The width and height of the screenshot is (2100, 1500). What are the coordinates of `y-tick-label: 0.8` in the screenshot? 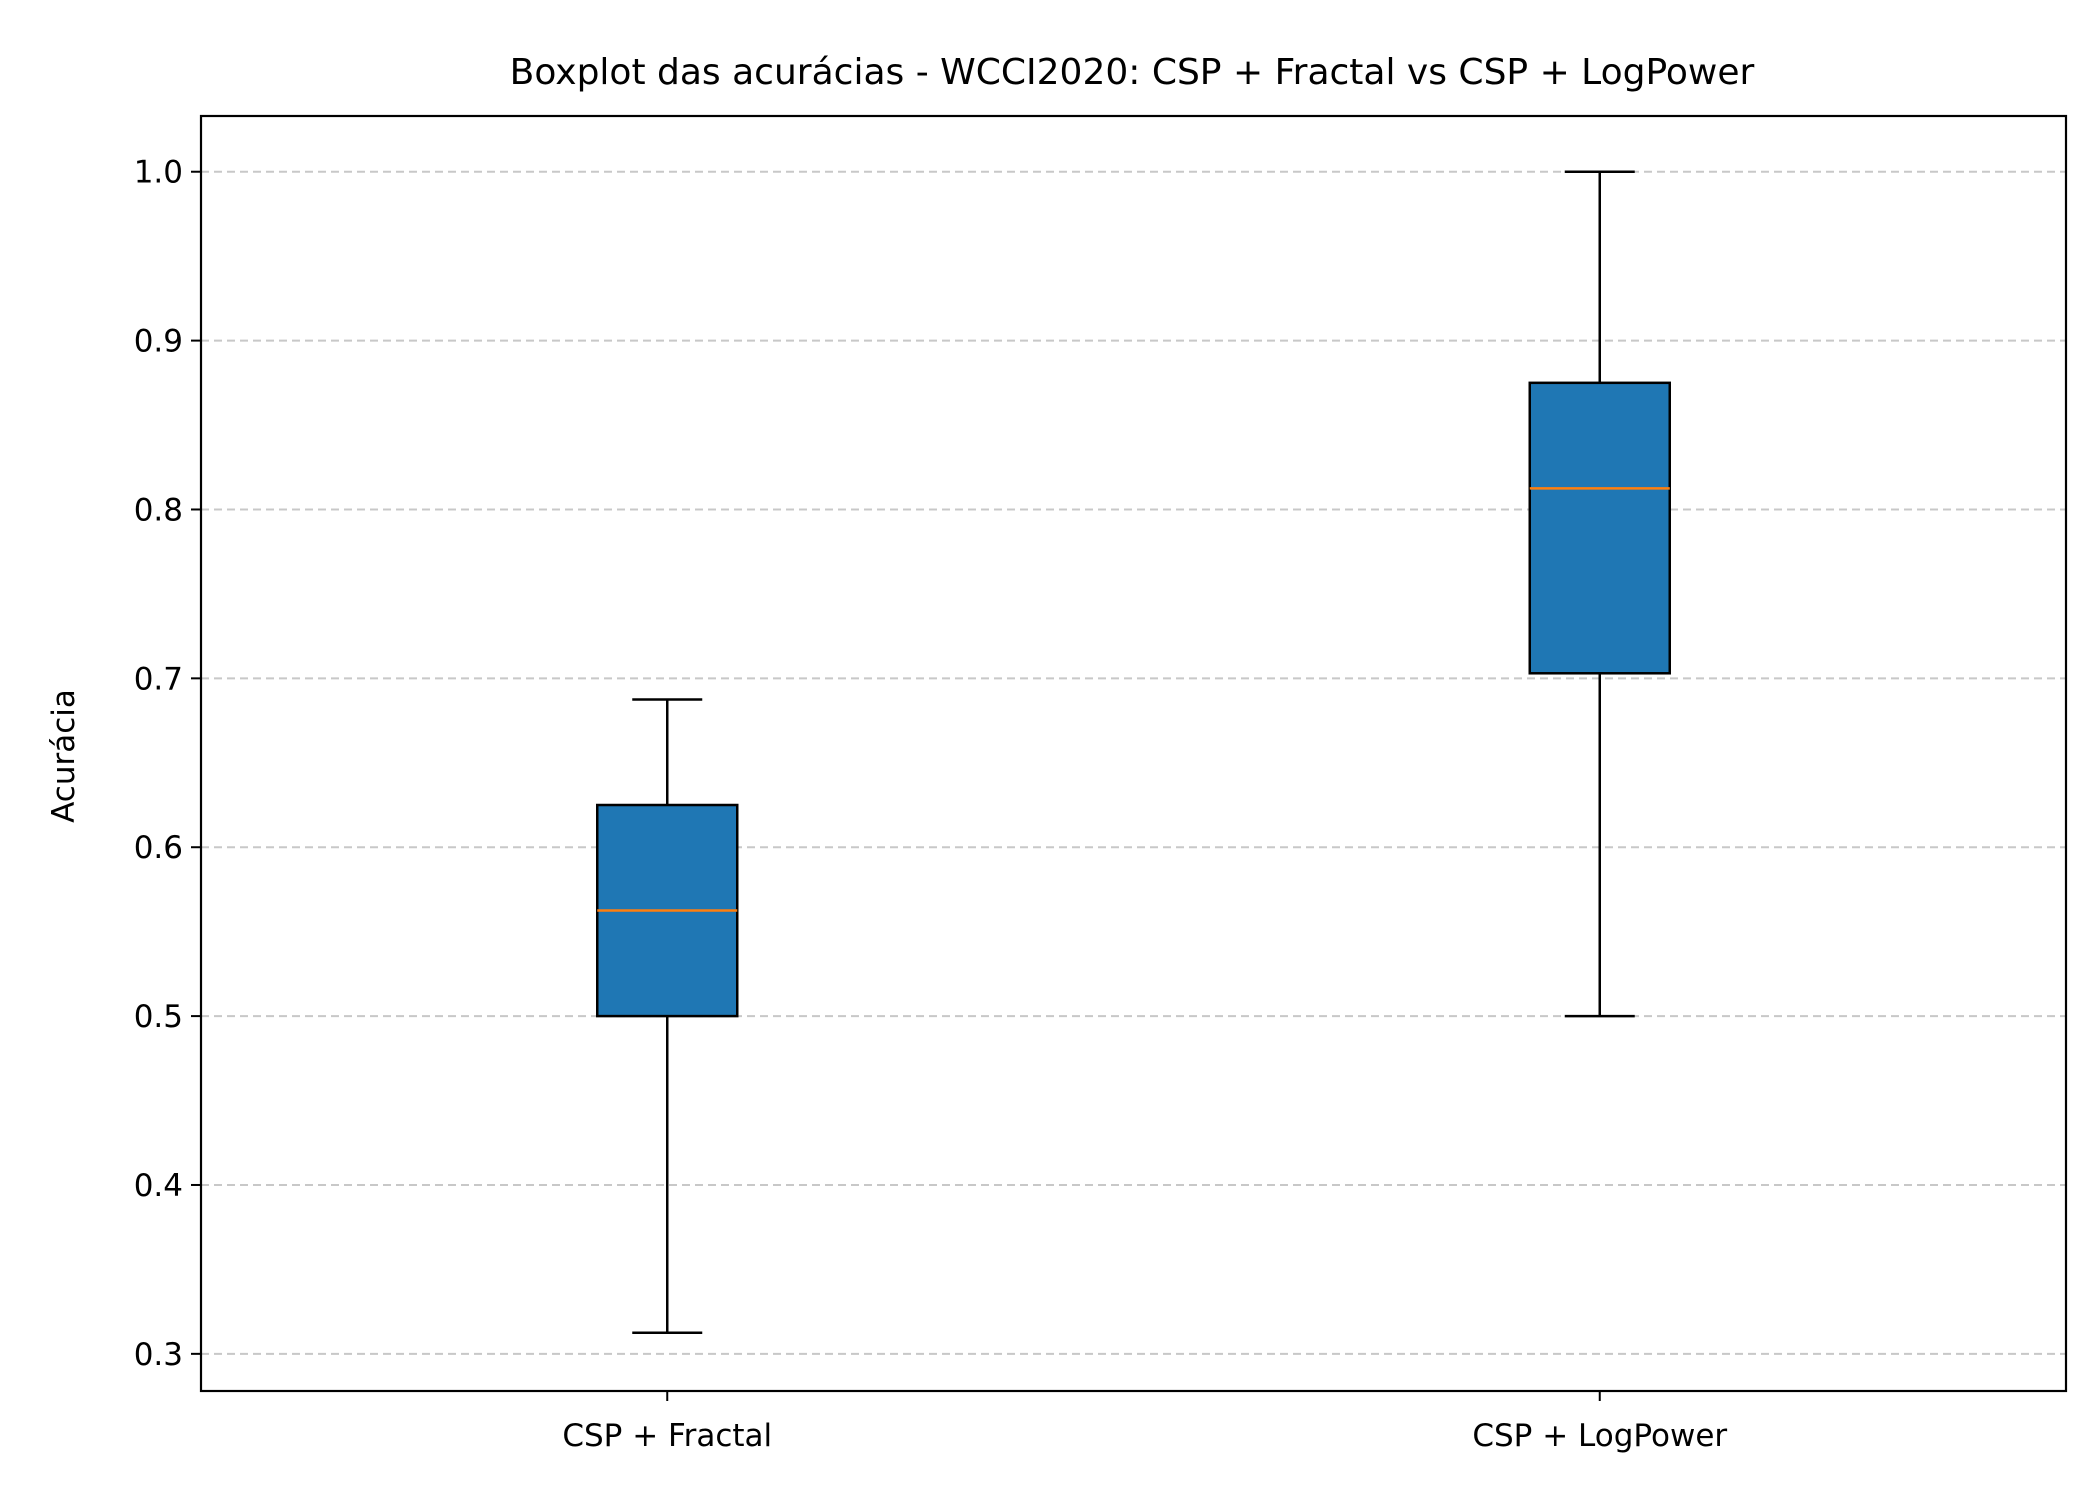 It's located at (158, 510).